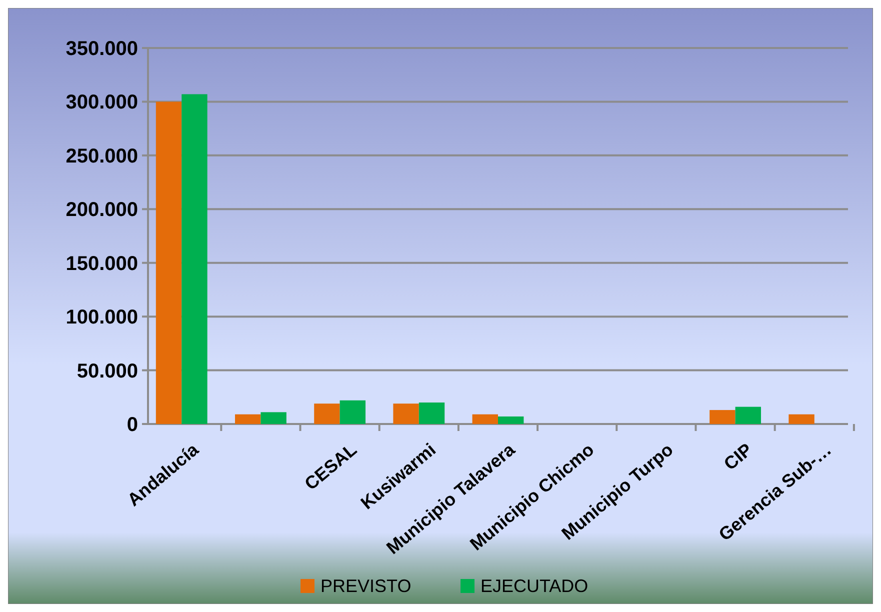 Image resolution: width=881 pixels, height=612 pixels. What do you see at coordinates (102, 156) in the screenshot?
I see `y-tick-label: 250.000` at bounding box center [102, 156].